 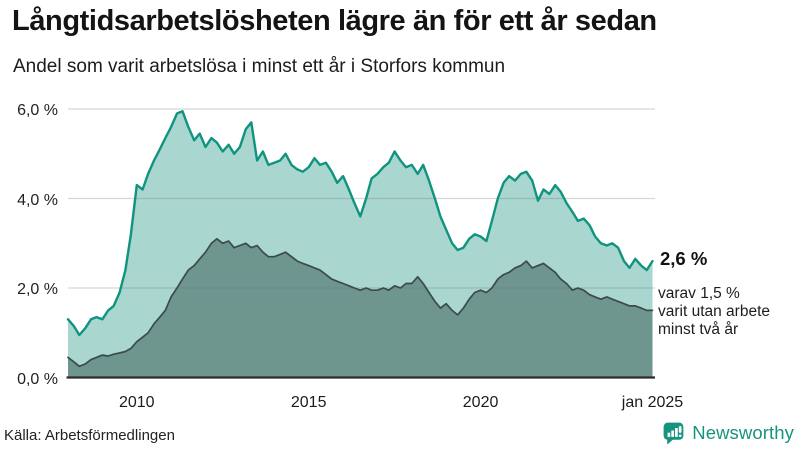 I want to click on y-axis-tick-label: 2,0 %, so click(x=37, y=289).